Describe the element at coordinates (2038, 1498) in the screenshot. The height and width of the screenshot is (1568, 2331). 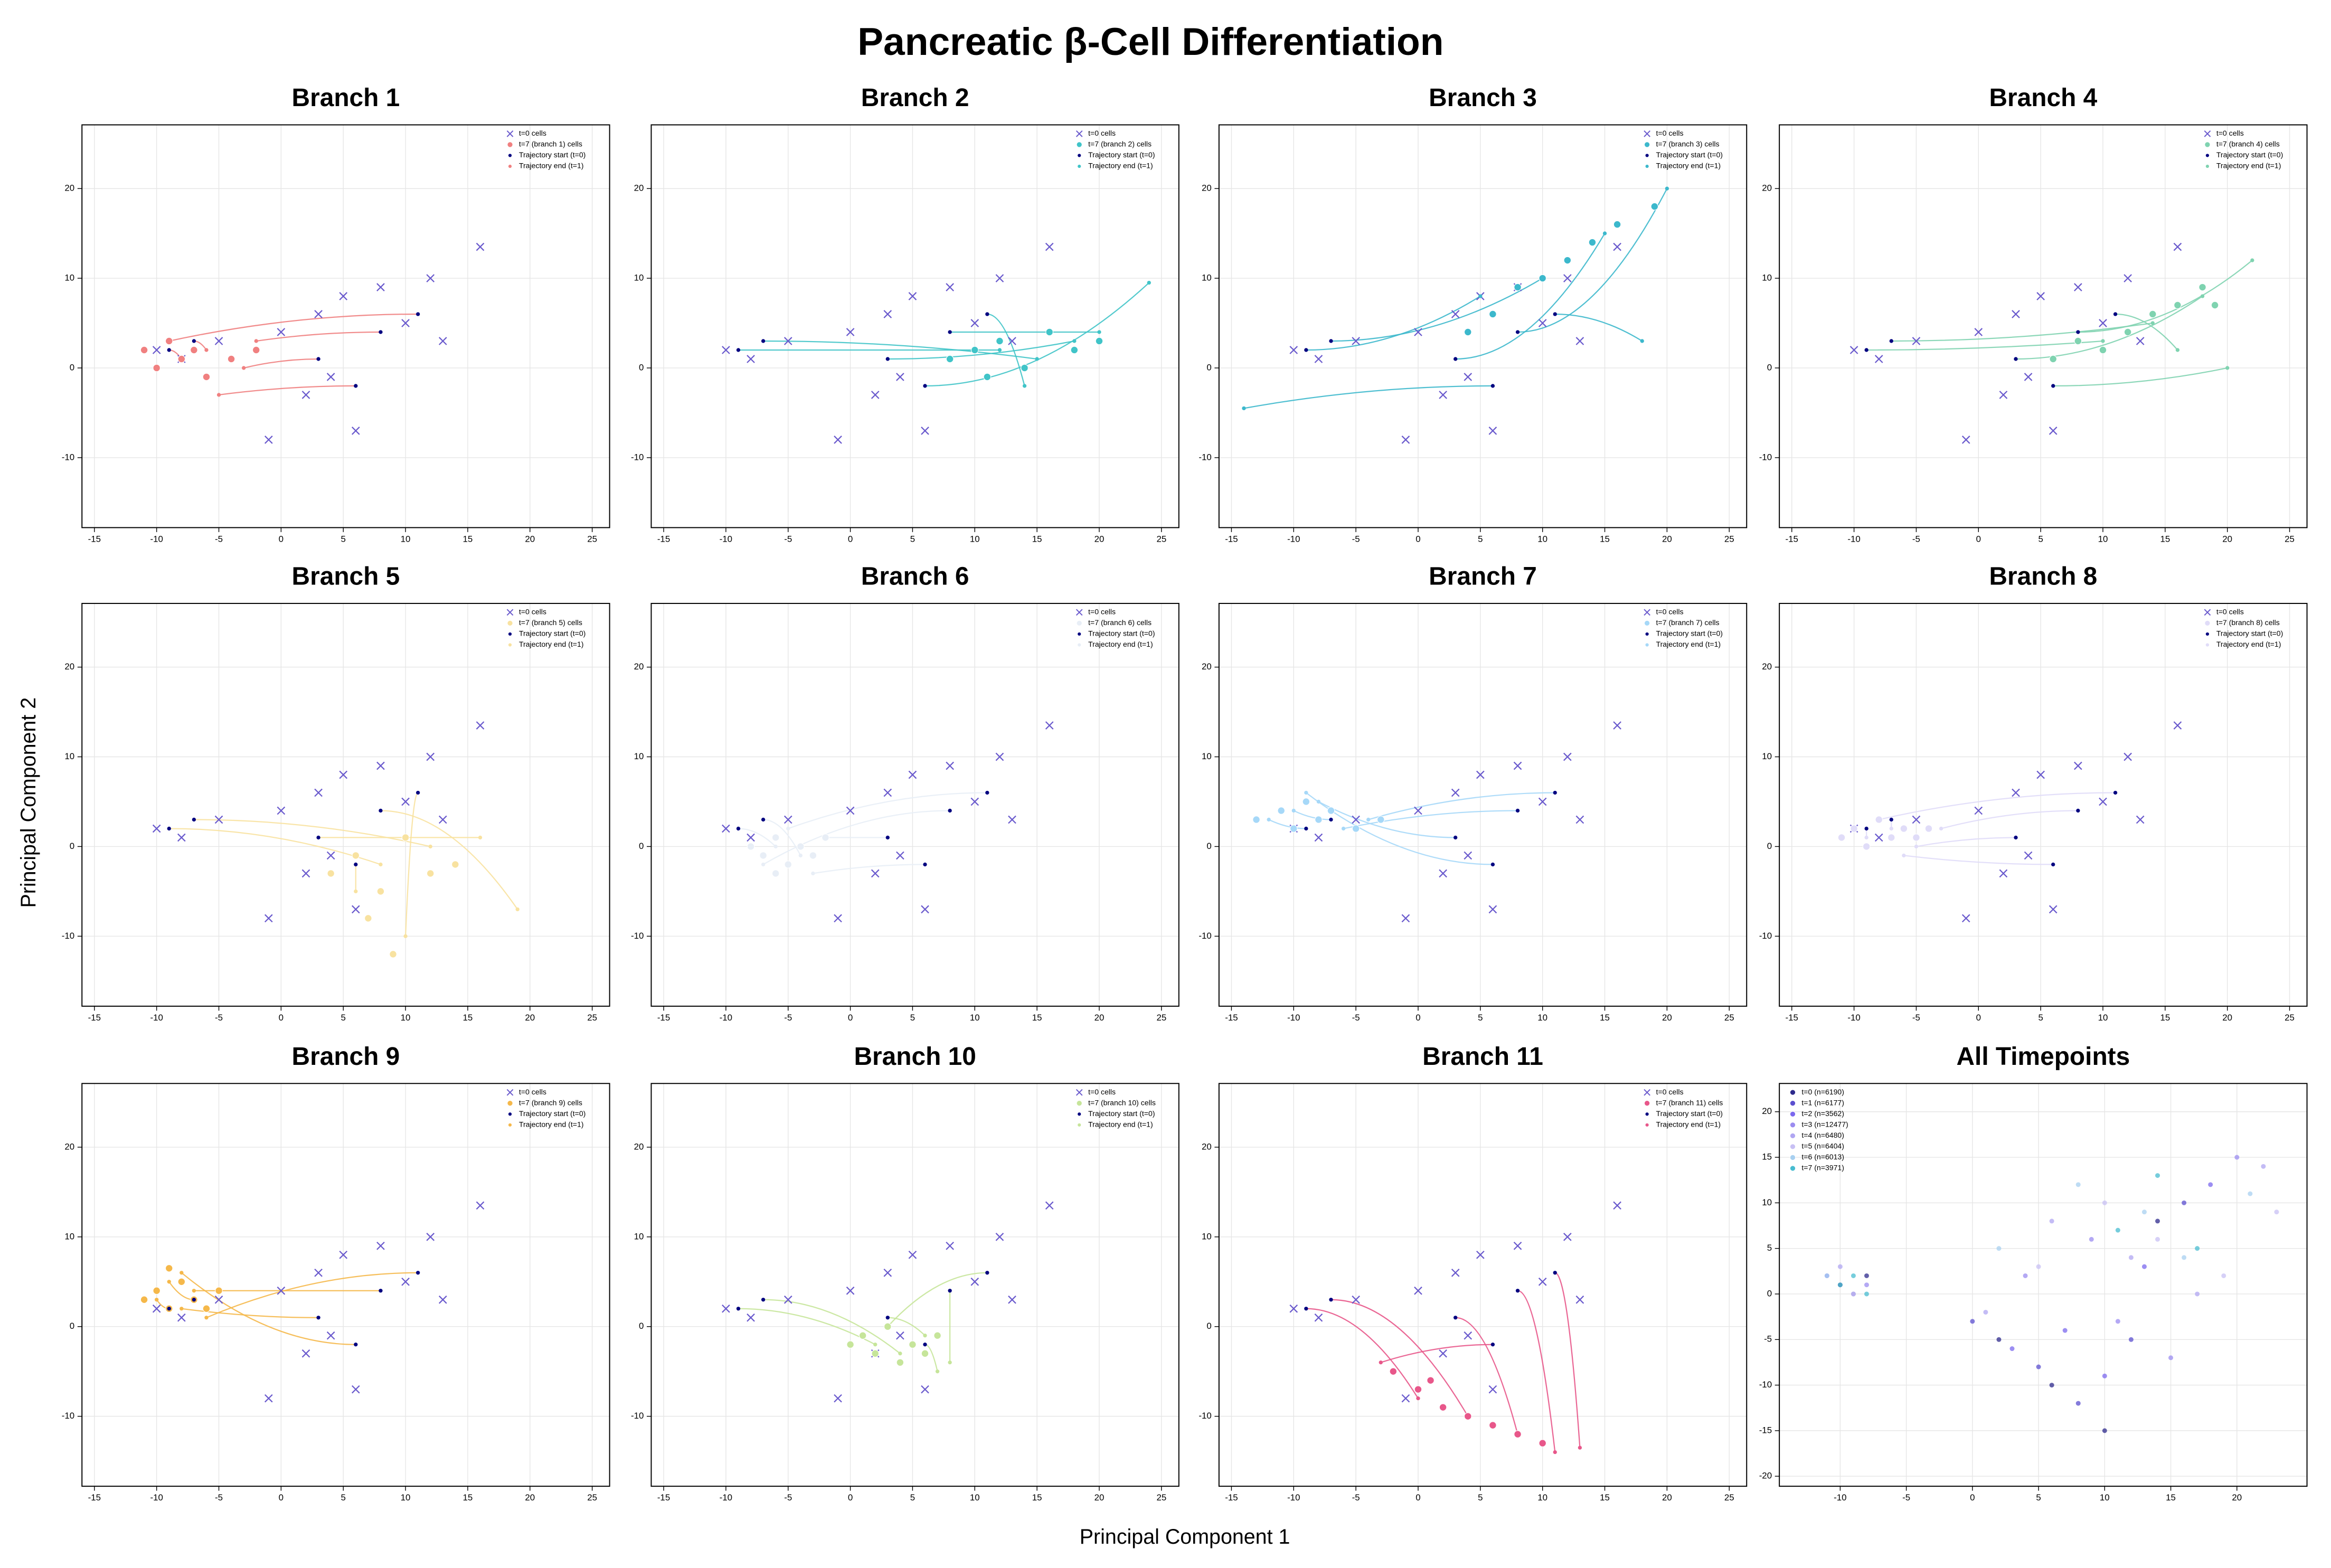
I see `x-tick-label: 5` at that location.